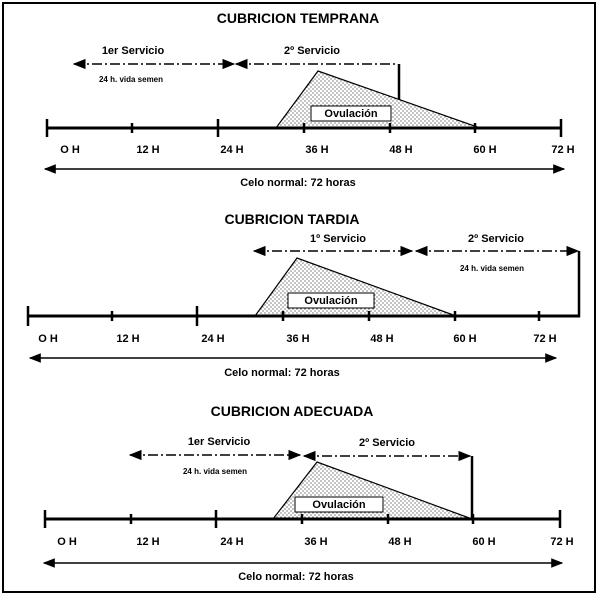 The width and height of the screenshot is (600, 597). I want to click on first-service-label: 1º Servicio, so click(338, 239).